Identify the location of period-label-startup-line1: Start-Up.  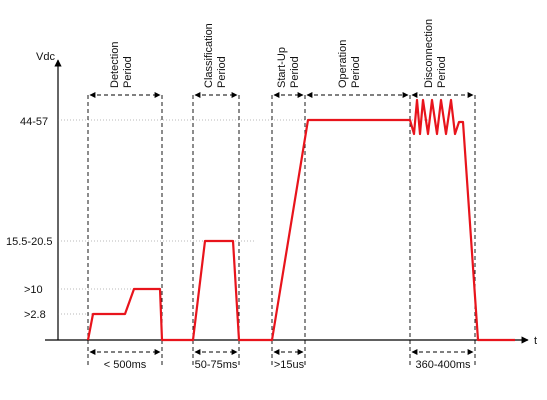
(282, 67).